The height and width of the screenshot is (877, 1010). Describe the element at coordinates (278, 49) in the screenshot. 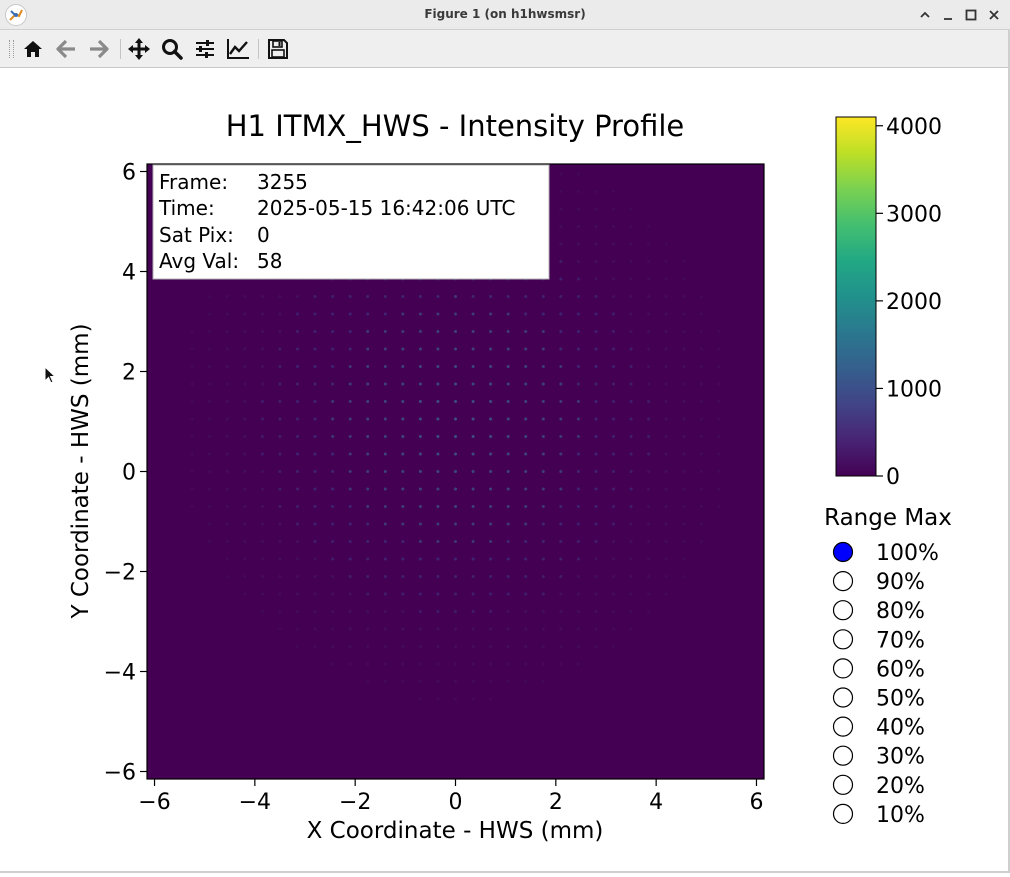

I see `save-button` at that location.